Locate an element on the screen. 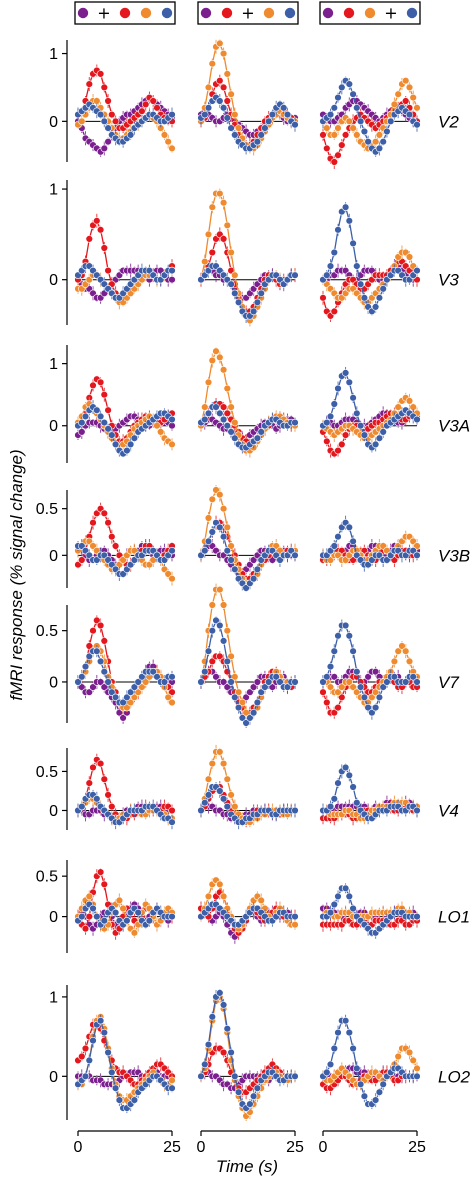 The height and width of the screenshot is (1204, 474). panel-row-v3: 1 0 V3 is located at coordinates (254, 253).